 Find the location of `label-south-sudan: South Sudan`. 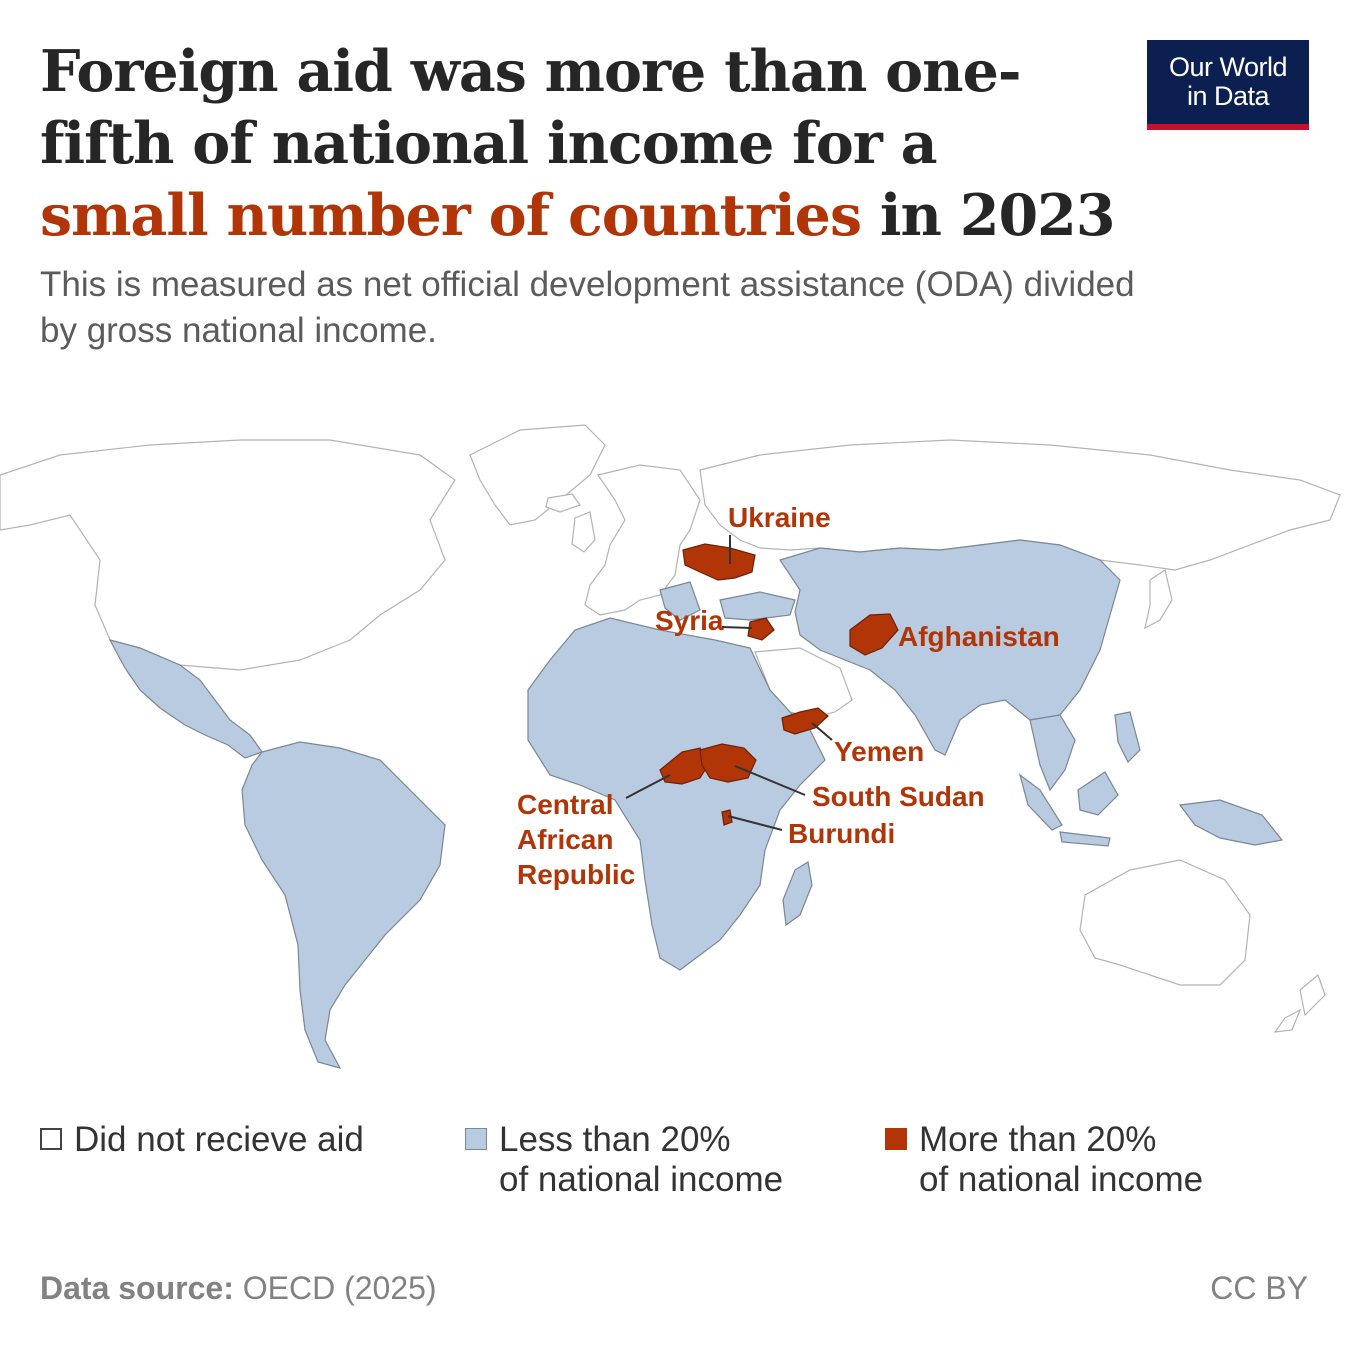

label-south-sudan: South Sudan is located at coordinates (898, 796).